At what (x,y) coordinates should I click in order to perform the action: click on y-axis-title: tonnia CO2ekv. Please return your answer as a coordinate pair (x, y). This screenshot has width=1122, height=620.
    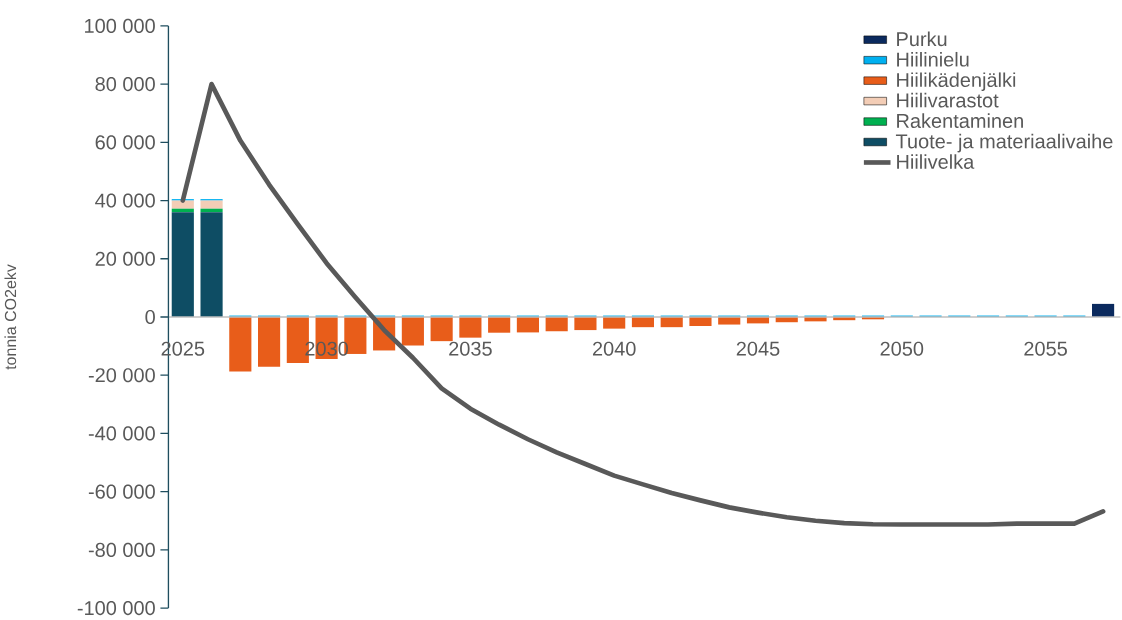
    Looking at the image, I should click on (10, 317).